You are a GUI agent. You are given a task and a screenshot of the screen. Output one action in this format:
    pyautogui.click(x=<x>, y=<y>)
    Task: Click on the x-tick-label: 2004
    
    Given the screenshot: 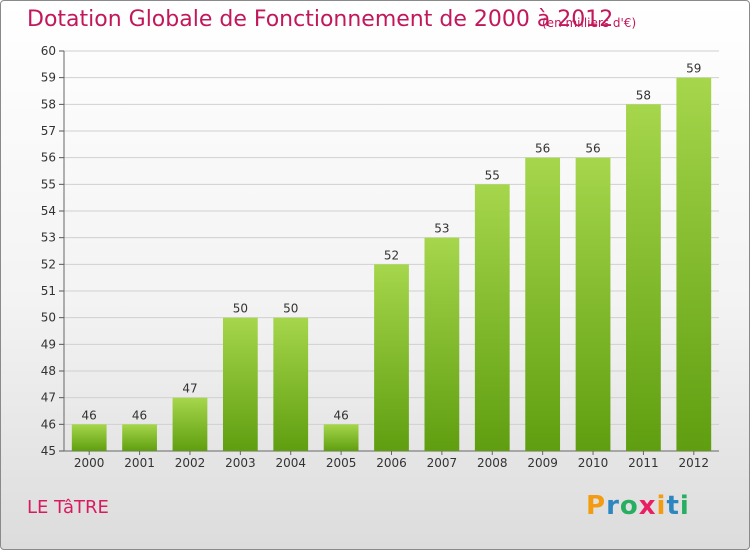 What is the action you would take?
    pyautogui.click(x=290, y=463)
    